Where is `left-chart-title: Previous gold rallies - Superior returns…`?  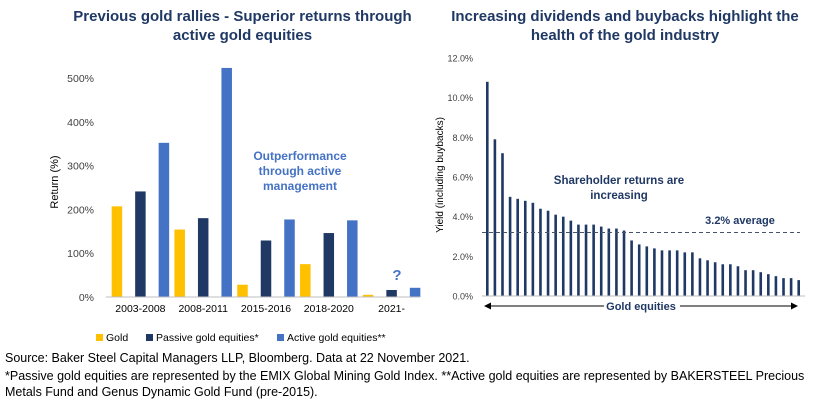 left-chart-title: Previous gold rallies - Superior returns… is located at coordinates (242, 26).